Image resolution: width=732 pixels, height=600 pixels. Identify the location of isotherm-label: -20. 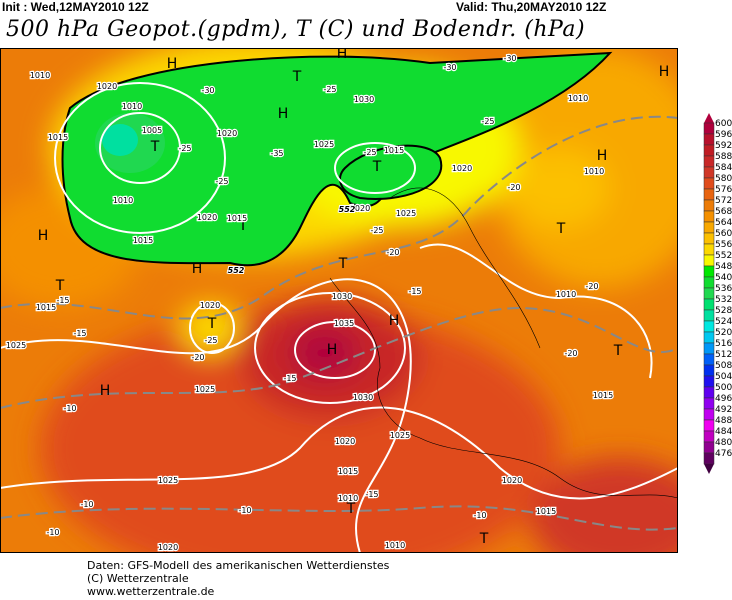
(197, 357).